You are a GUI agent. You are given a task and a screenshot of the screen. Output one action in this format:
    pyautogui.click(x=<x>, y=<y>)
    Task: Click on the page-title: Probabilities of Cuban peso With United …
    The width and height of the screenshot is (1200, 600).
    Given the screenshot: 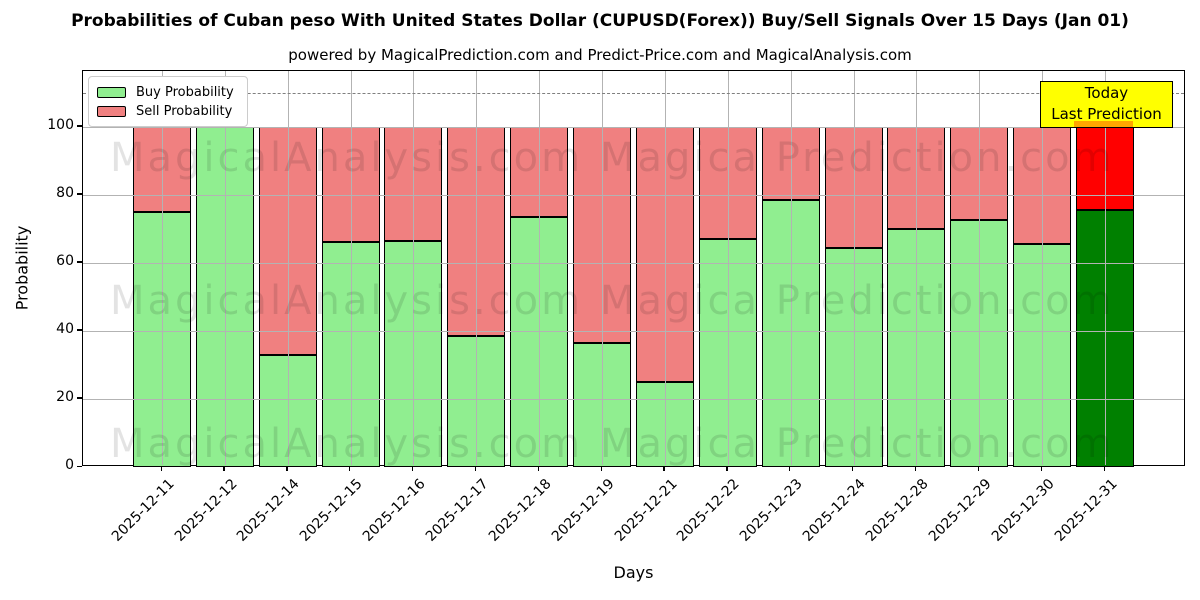 What is the action you would take?
    pyautogui.click(x=600, y=21)
    